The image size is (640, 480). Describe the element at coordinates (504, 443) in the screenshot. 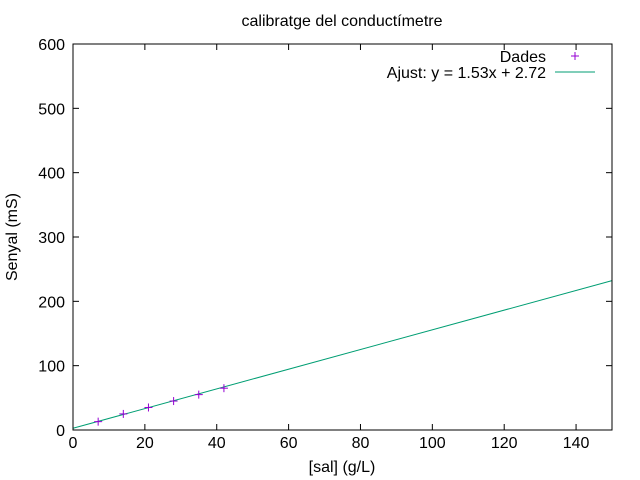

I see `x-tick-label: 120` at that location.